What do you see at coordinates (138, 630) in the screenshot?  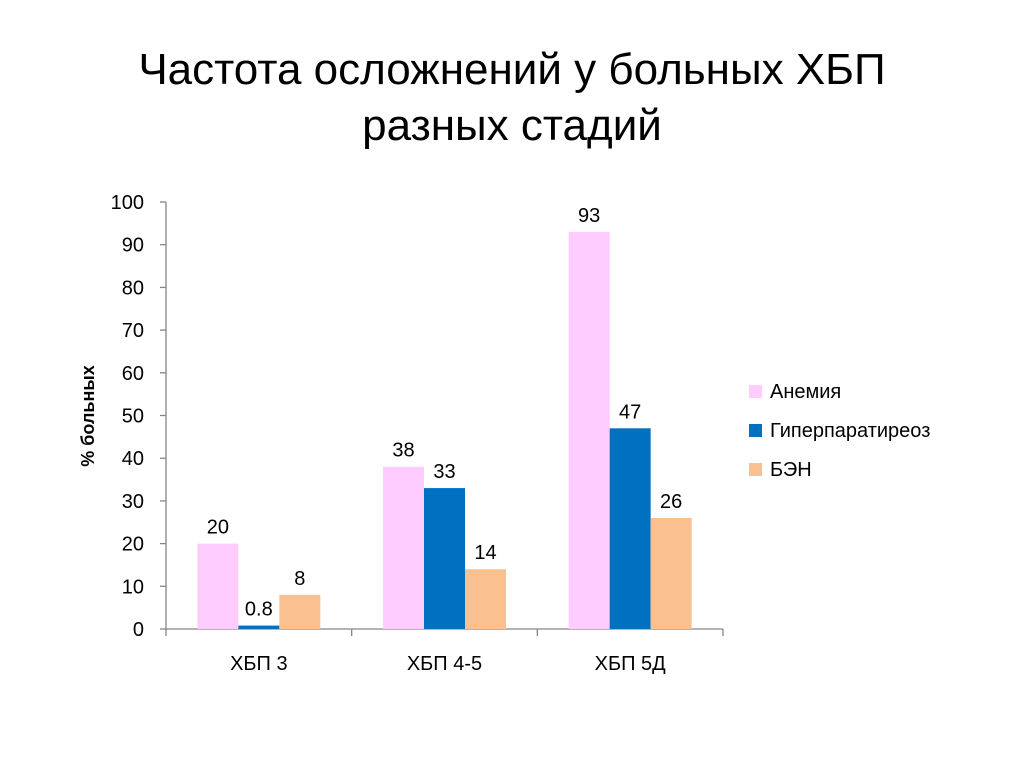 I see `y-tick-label: 0` at bounding box center [138, 630].